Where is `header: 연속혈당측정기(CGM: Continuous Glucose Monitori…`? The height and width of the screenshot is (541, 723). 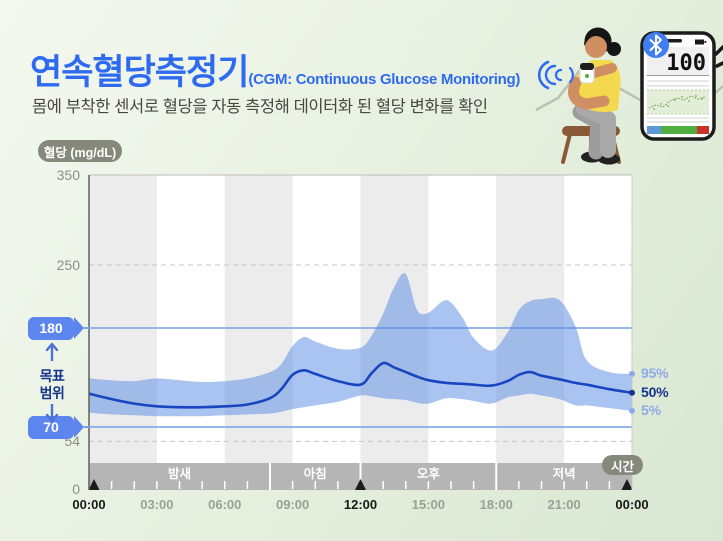 header: 연속혈당측정기(CGM: Continuous Glucose Monitori… is located at coordinates (275, 69).